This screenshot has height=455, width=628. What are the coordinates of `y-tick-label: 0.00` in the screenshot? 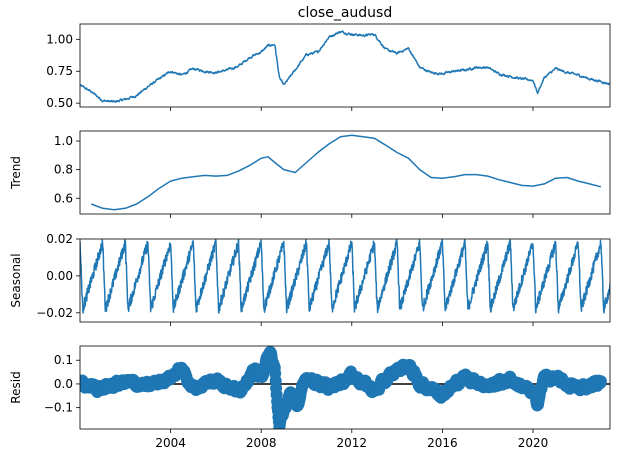 It's located at (59, 276).